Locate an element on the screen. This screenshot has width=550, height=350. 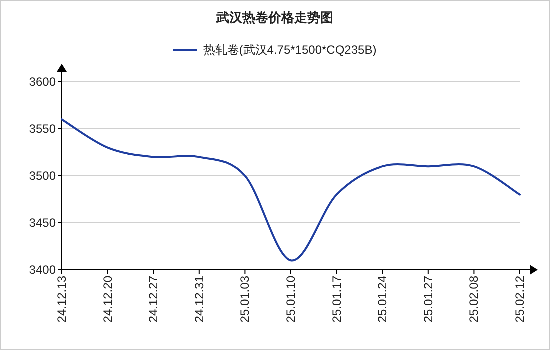
x-tick-label: 25.01.27 is located at coordinates (428, 299).